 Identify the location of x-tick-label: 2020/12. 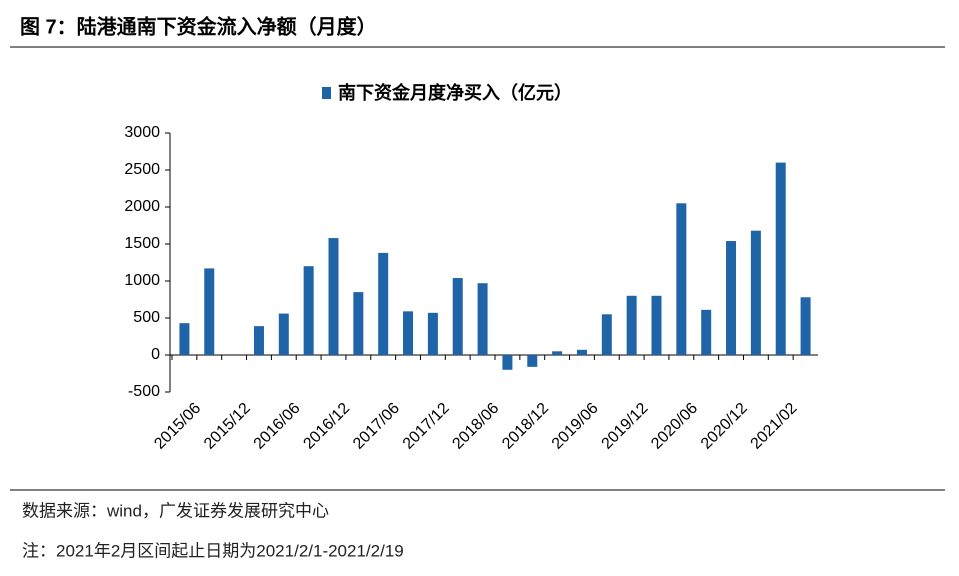
(724, 426).